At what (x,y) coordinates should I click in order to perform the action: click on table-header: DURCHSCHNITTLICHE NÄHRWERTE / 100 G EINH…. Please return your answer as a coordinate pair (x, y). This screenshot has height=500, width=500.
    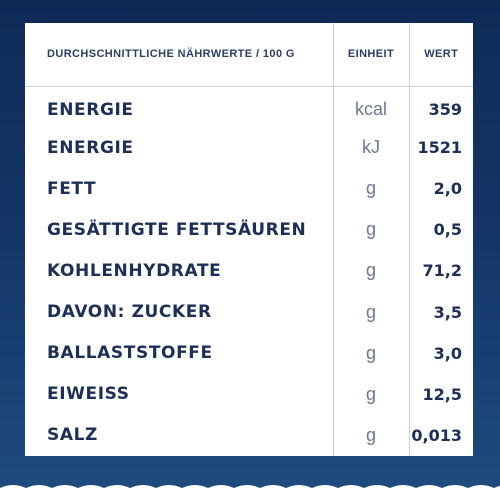
    Looking at the image, I should click on (249, 55).